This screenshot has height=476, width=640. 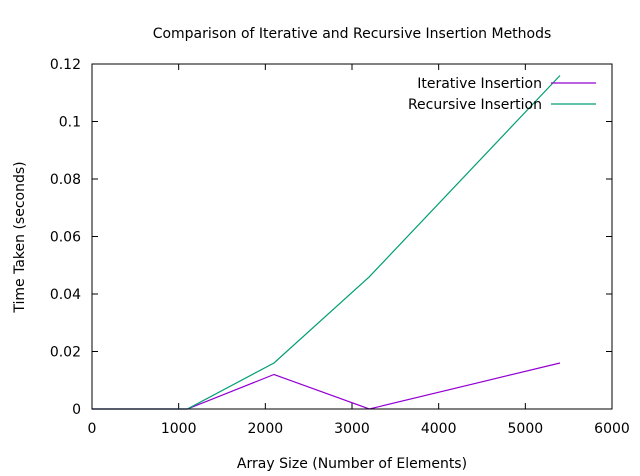 What do you see at coordinates (479, 84) in the screenshot?
I see `legend-label: Iterative Insertion` at bounding box center [479, 84].